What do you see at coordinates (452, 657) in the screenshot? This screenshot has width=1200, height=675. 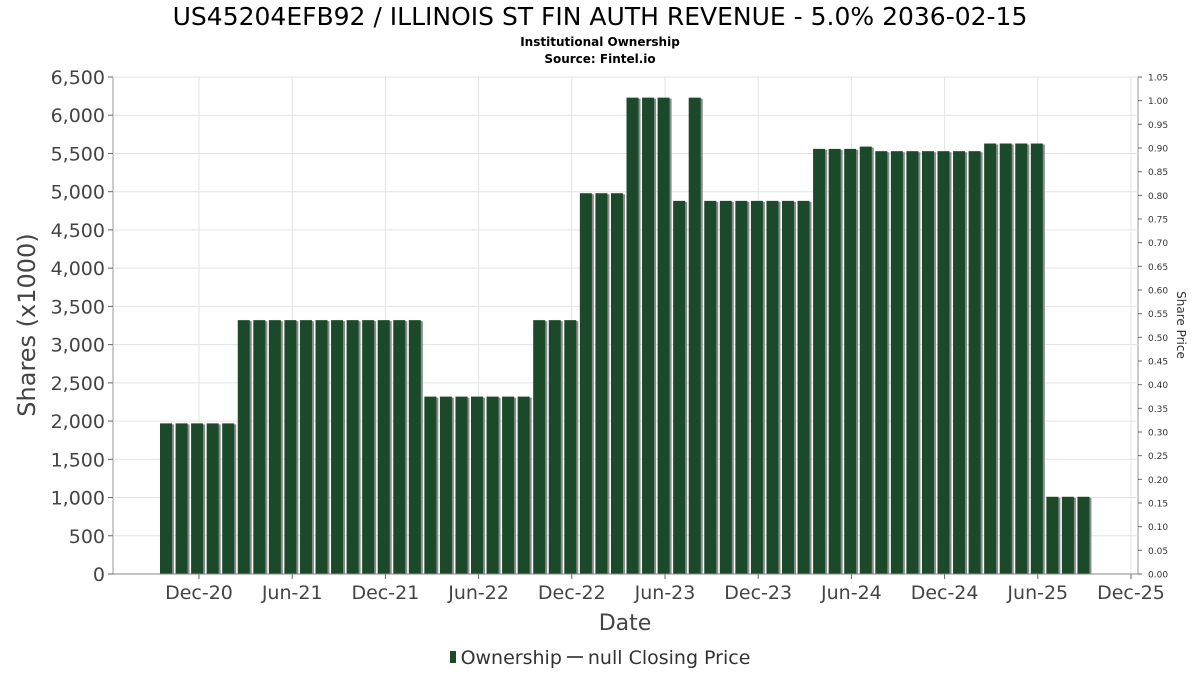 I see `ownership-swatch-icon` at bounding box center [452, 657].